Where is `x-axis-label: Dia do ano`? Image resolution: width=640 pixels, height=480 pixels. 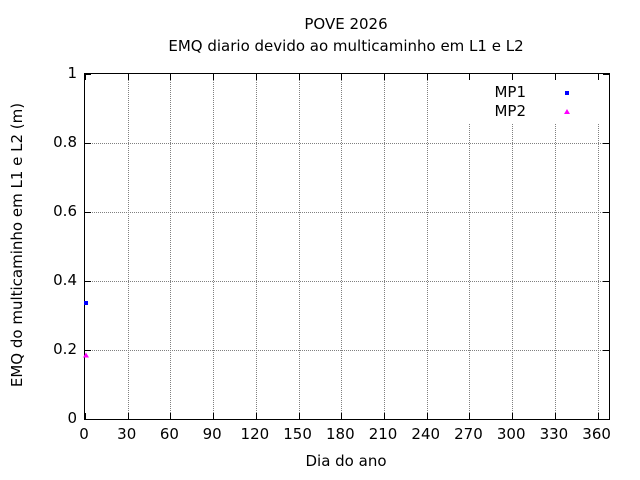
x-axis-label: Dia do ano is located at coordinates (346, 461).